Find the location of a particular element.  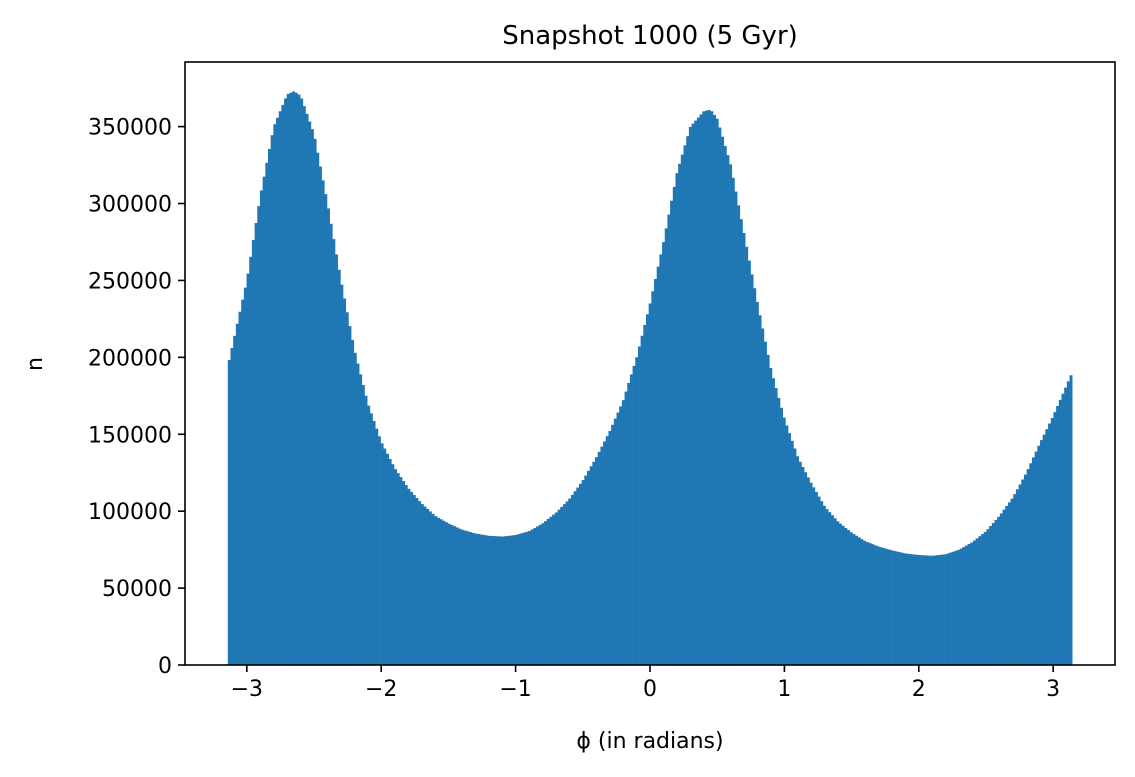

x-tick-label: 3 is located at coordinates (1053, 689).